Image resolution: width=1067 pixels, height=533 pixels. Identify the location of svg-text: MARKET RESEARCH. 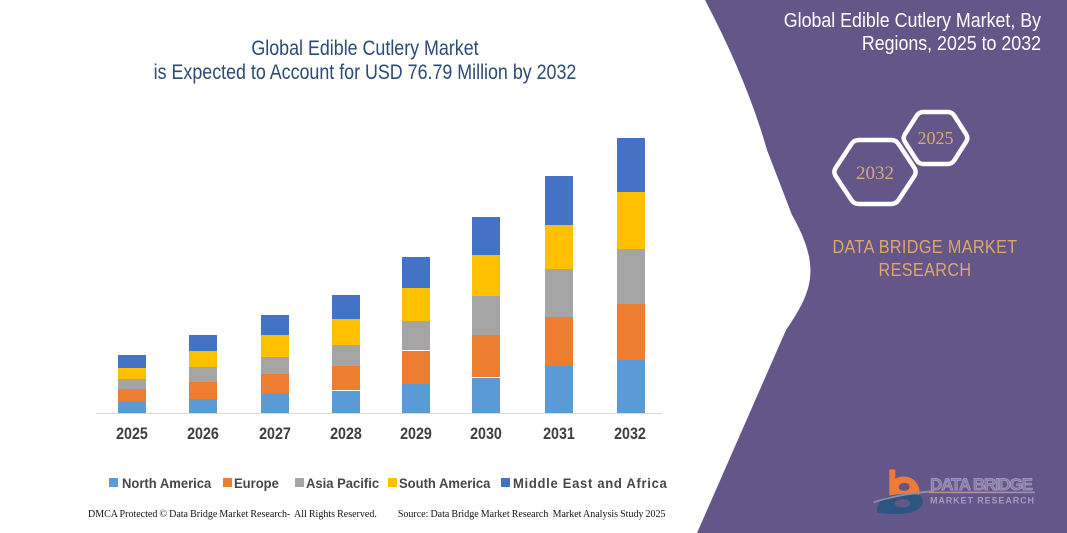
(982, 501).